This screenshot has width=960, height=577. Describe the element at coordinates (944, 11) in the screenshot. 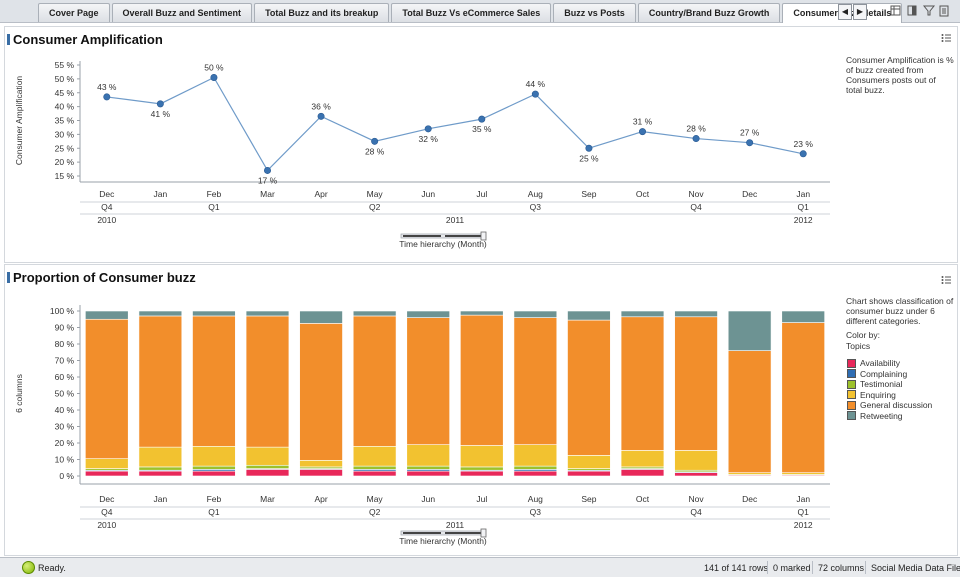

I see `document-icon` at that location.